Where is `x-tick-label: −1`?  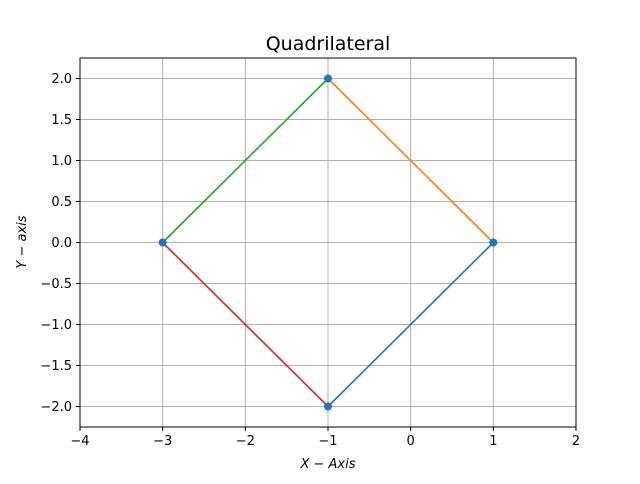
x-tick-label: −1 is located at coordinates (327, 441).